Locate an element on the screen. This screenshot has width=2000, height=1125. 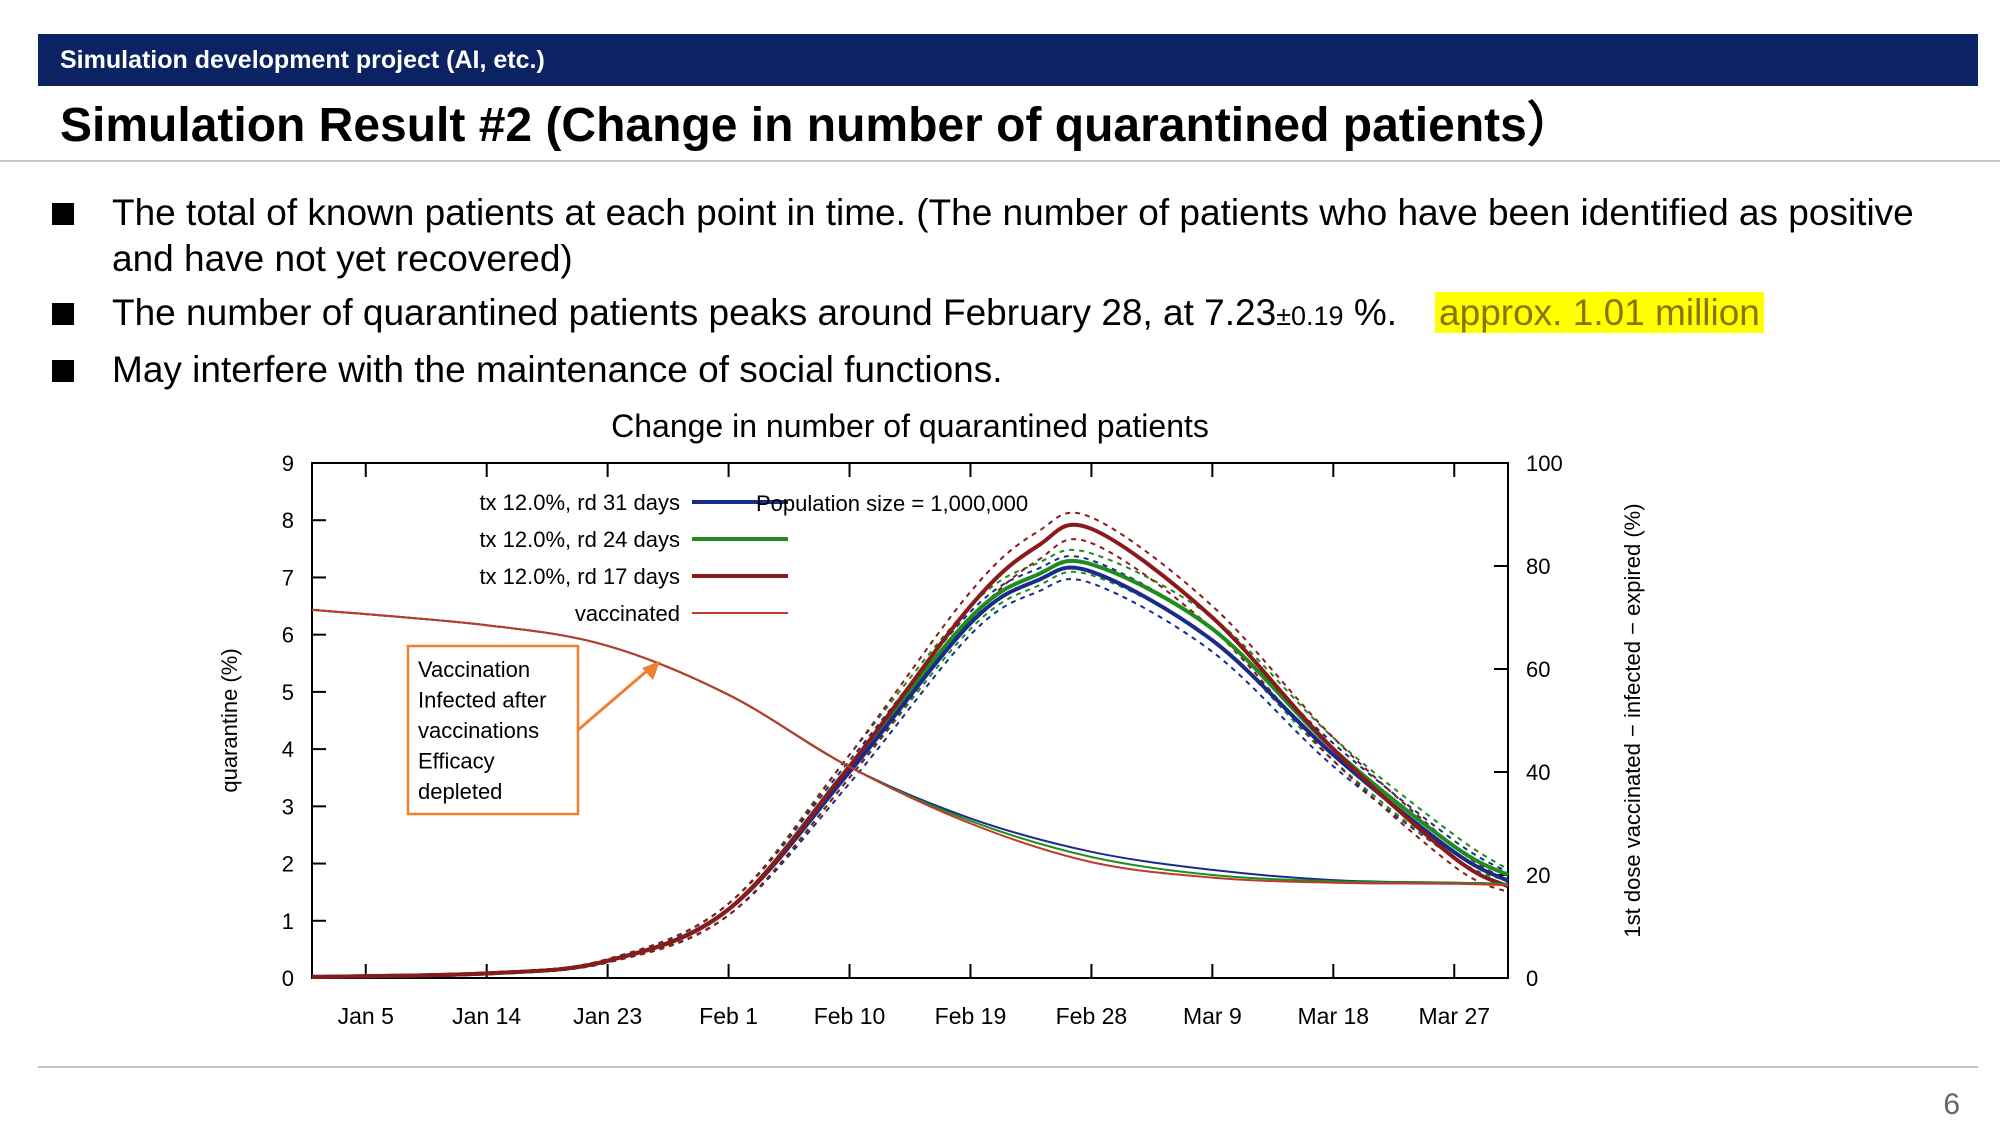
y-tick-label: 9 is located at coordinates (288, 463).